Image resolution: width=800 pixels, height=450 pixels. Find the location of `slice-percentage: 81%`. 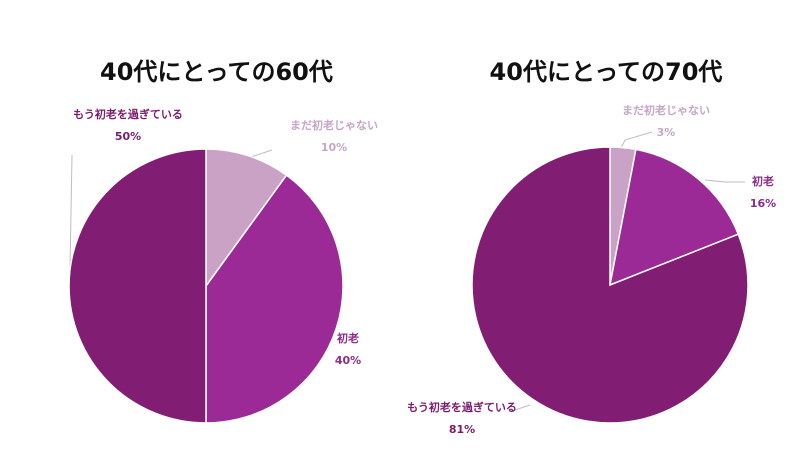

slice-percentage: 81% is located at coordinates (462, 429).